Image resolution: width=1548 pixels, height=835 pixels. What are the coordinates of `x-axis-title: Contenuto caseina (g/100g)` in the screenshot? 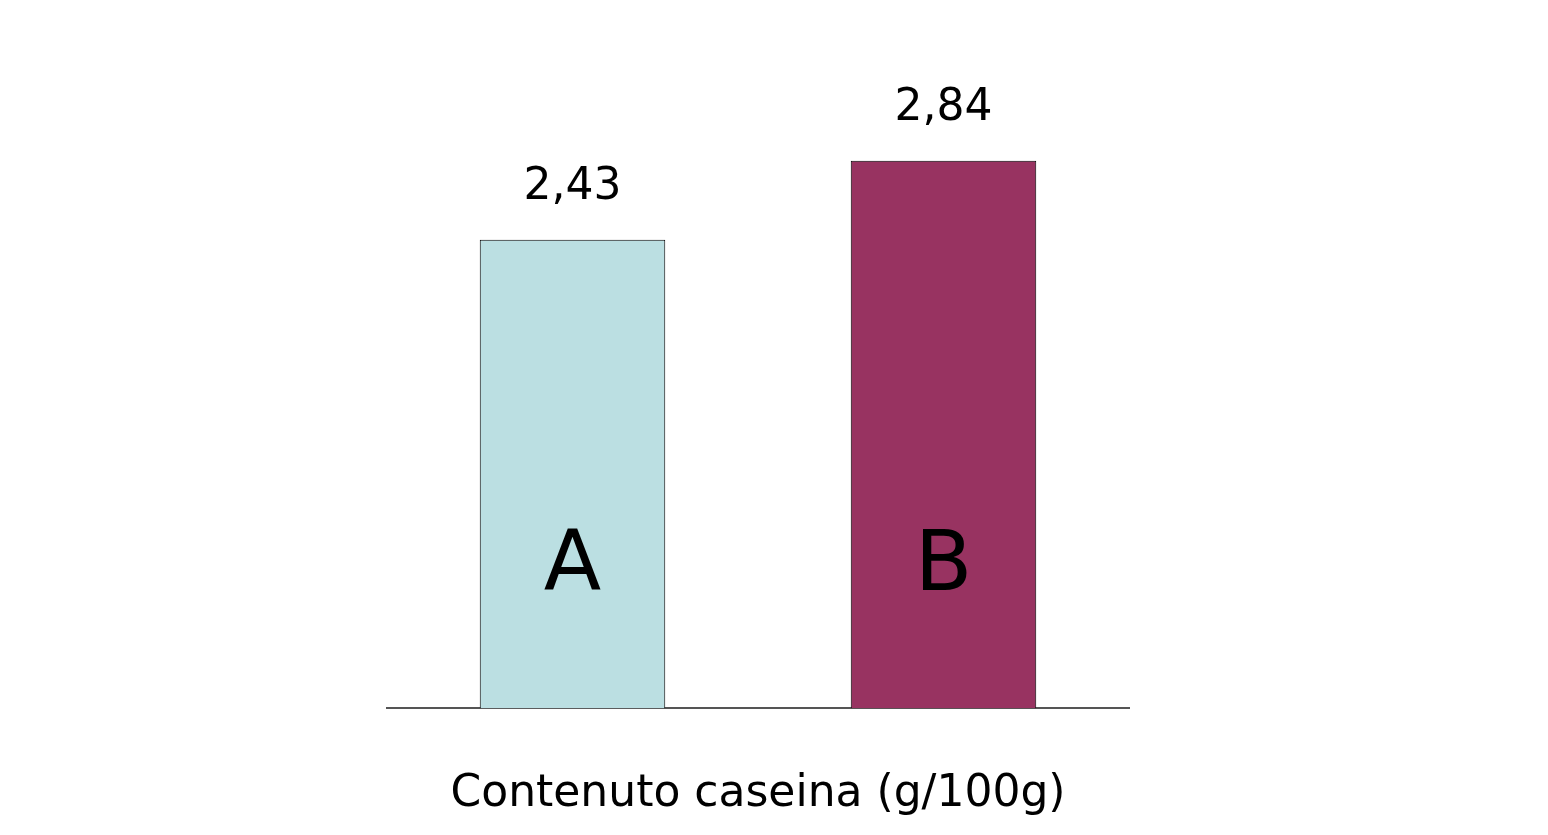 It's located at (758, 791).